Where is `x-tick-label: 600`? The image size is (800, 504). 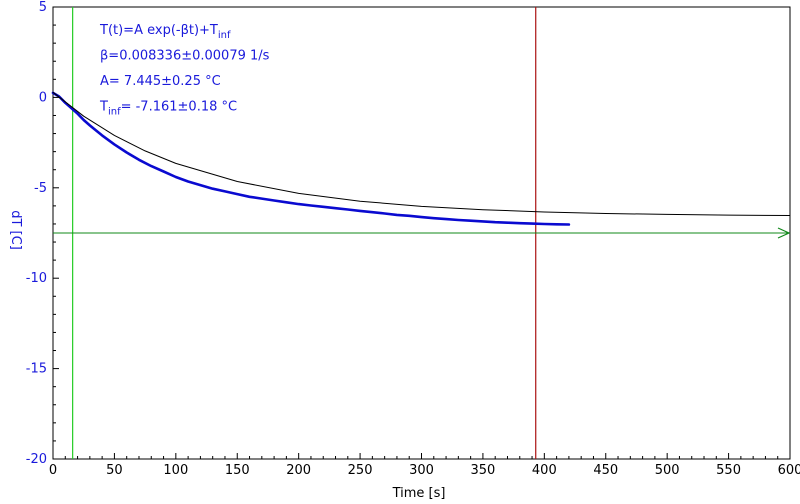
x-tick-label: 600 is located at coordinates (789, 470).